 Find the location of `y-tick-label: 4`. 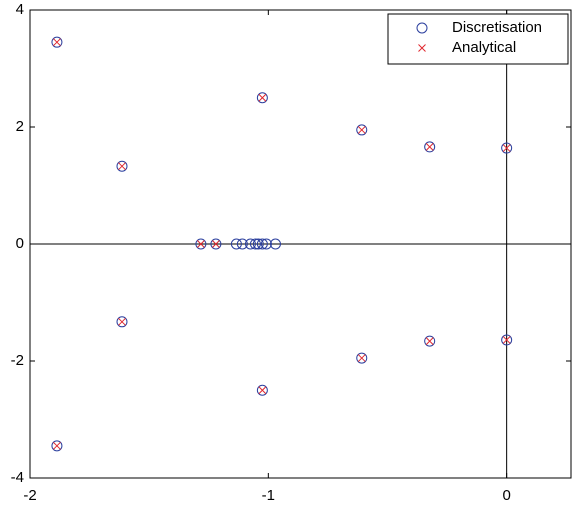

y-tick-label: 4 is located at coordinates (20, 9).